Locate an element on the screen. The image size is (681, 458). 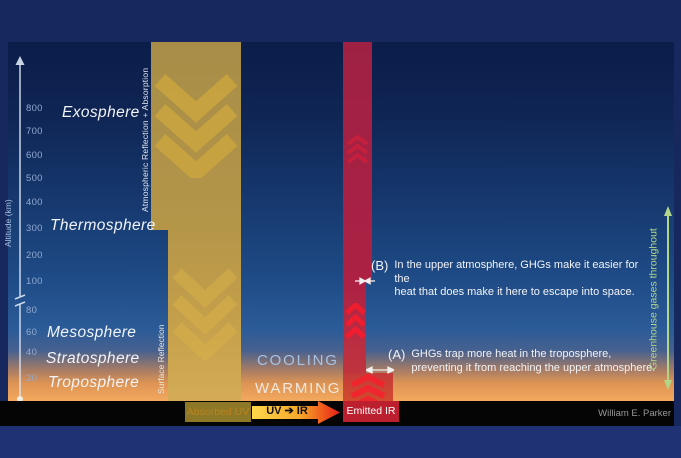
axis-tick: 800 is located at coordinates (34, 108).